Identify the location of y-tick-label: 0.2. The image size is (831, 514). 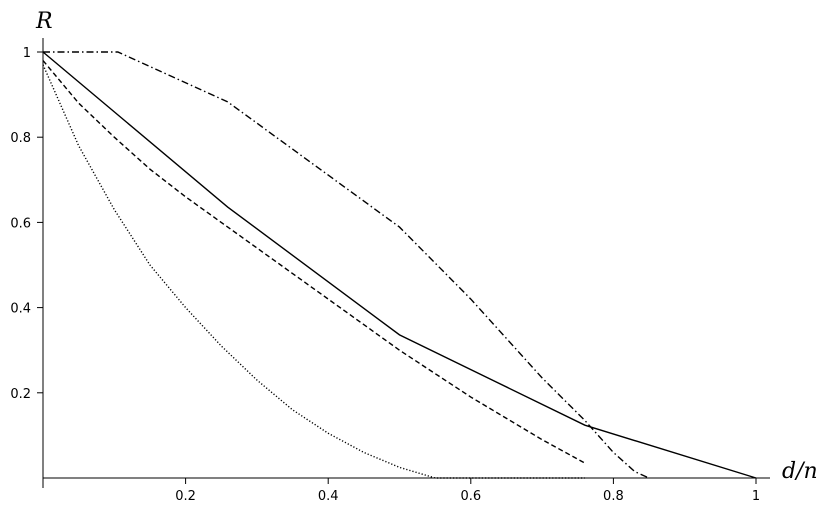
(20, 394).